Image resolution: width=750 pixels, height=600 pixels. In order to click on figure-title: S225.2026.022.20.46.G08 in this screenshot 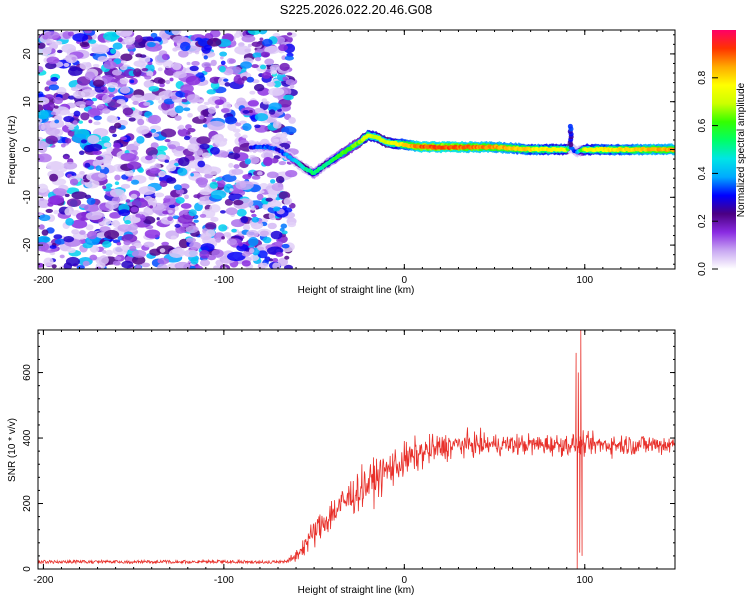, I will do `click(356, 9)`.